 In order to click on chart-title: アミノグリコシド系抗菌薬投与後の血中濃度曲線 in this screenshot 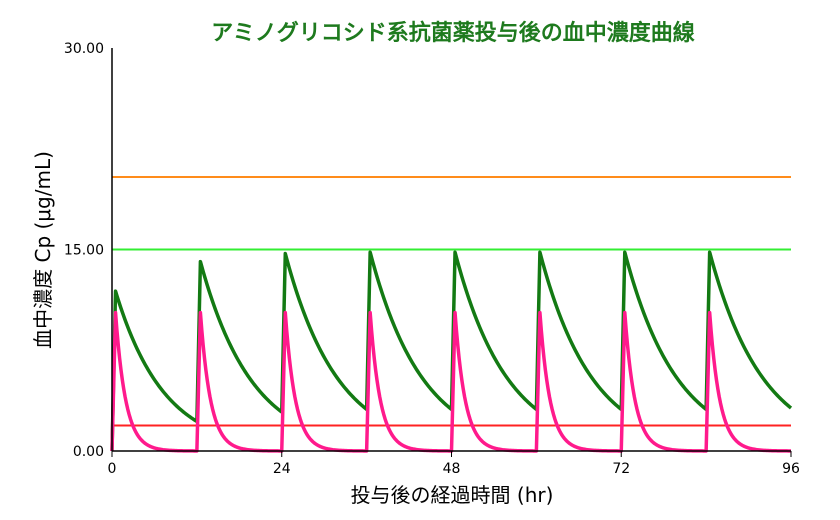, I will do `click(453, 33)`.